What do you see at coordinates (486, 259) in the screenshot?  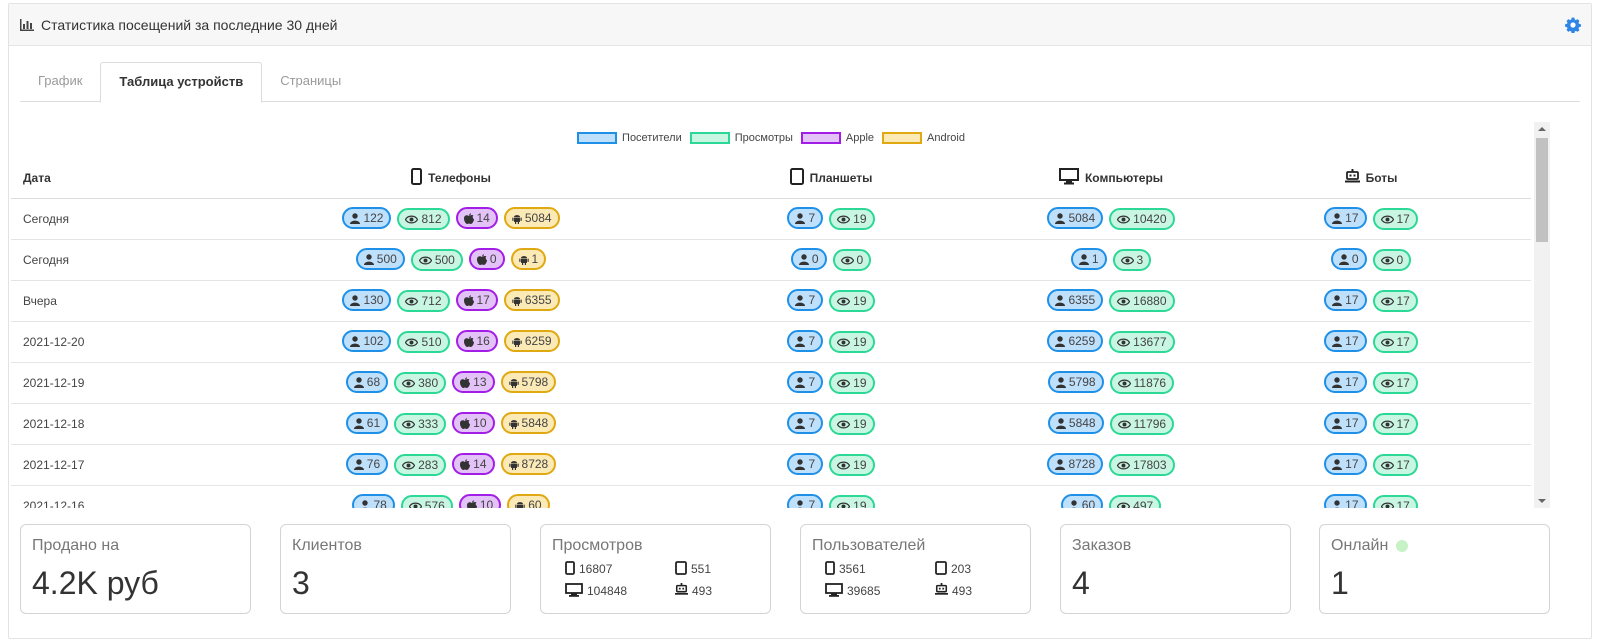 I see `badge-apple: 0` at bounding box center [486, 259].